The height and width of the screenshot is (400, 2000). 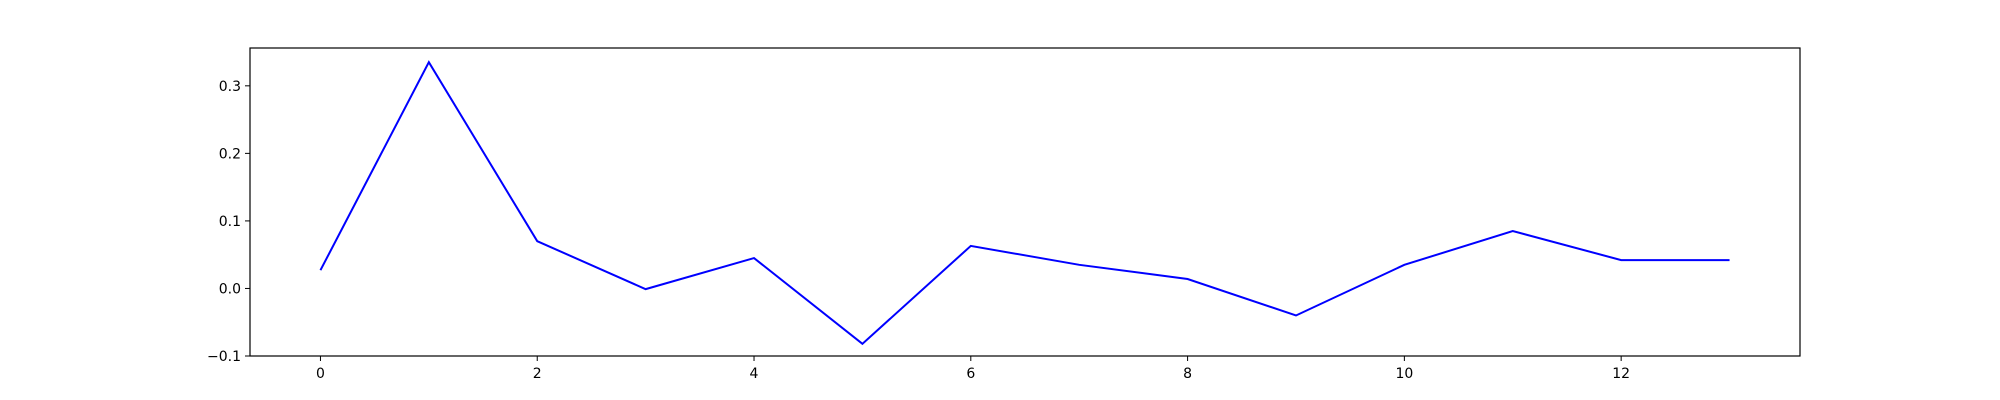 What do you see at coordinates (230, 289) in the screenshot?
I see `y-tick-label: 0.0` at bounding box center [230, 289].